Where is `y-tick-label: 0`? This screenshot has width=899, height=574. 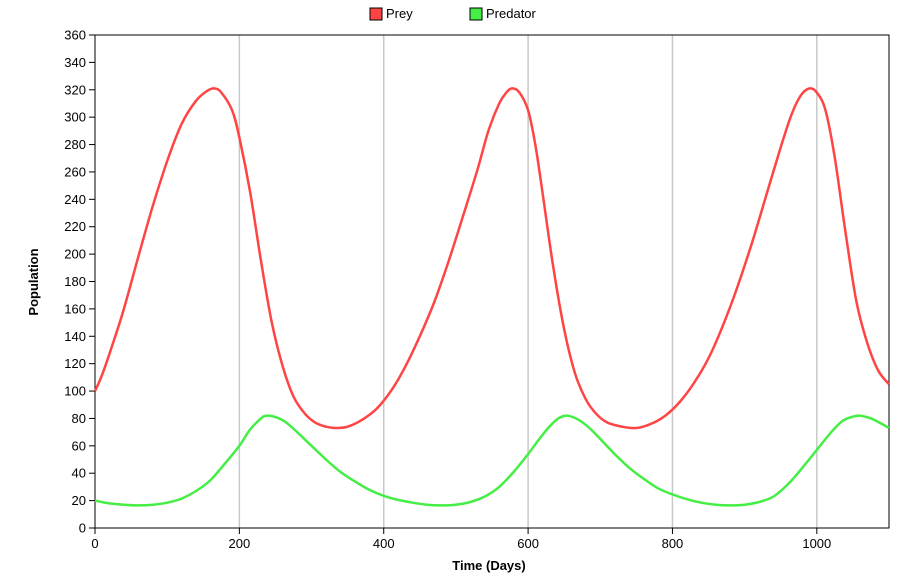
y-tick-label: 0 is located at coordinates (82, 528).